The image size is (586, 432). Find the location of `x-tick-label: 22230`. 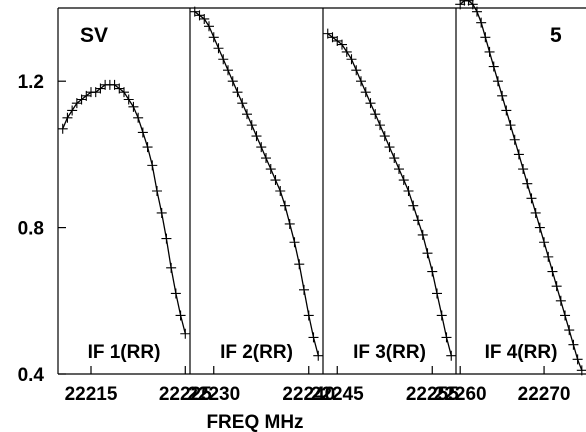

x-tick-label: 22230 is located at coordinates (213, 394).